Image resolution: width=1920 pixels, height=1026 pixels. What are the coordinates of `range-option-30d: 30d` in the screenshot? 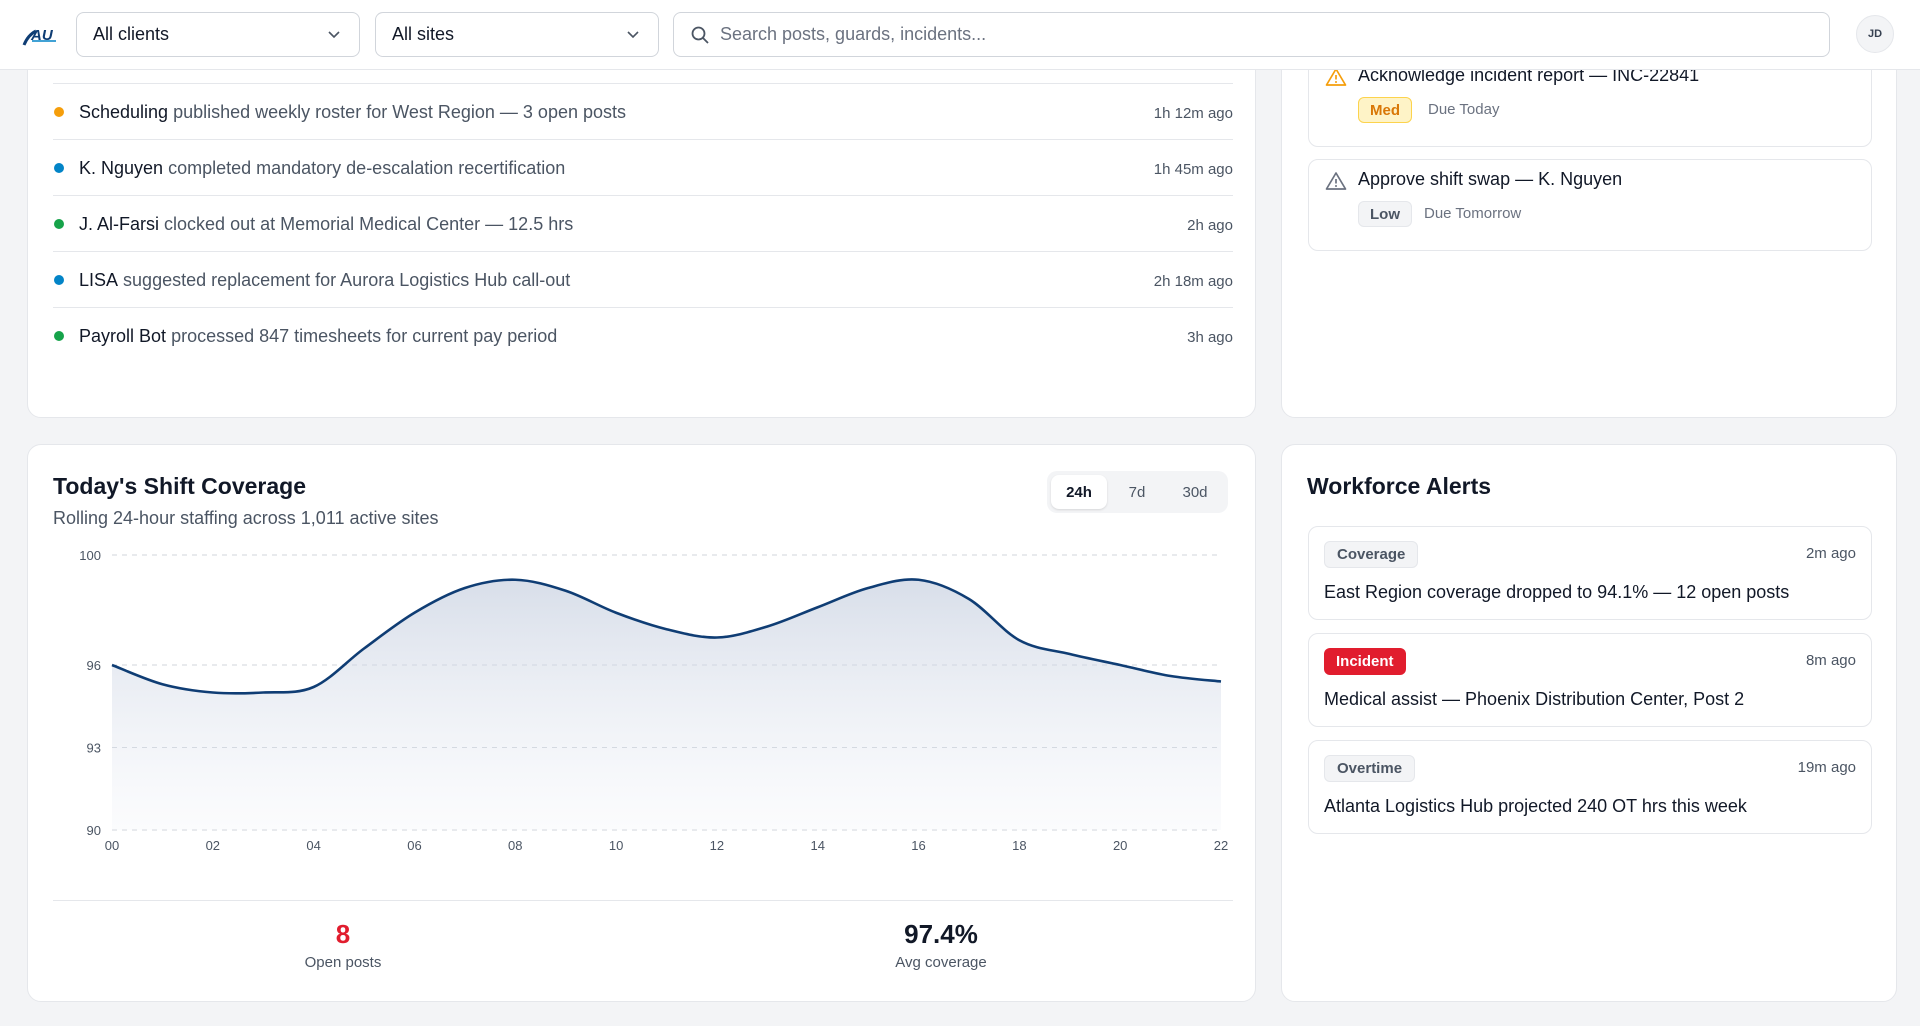 It's located at (1195, 492).